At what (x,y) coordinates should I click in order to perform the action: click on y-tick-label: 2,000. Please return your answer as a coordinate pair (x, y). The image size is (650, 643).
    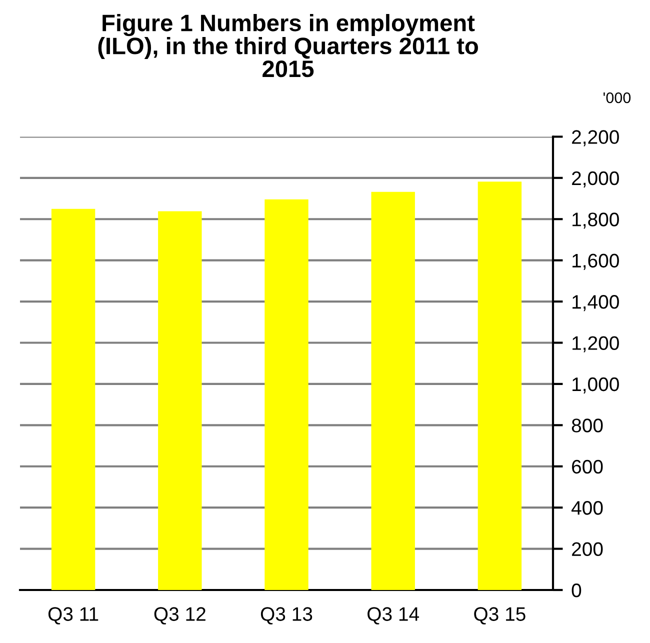
    Looking at the image, I should click on (595, 179).